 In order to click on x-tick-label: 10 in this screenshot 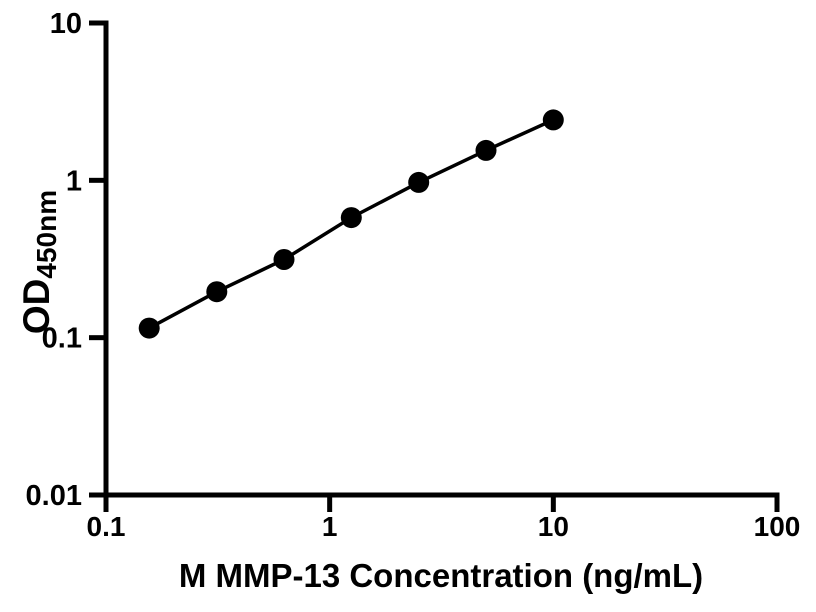, I will do `click(553, 526)`.